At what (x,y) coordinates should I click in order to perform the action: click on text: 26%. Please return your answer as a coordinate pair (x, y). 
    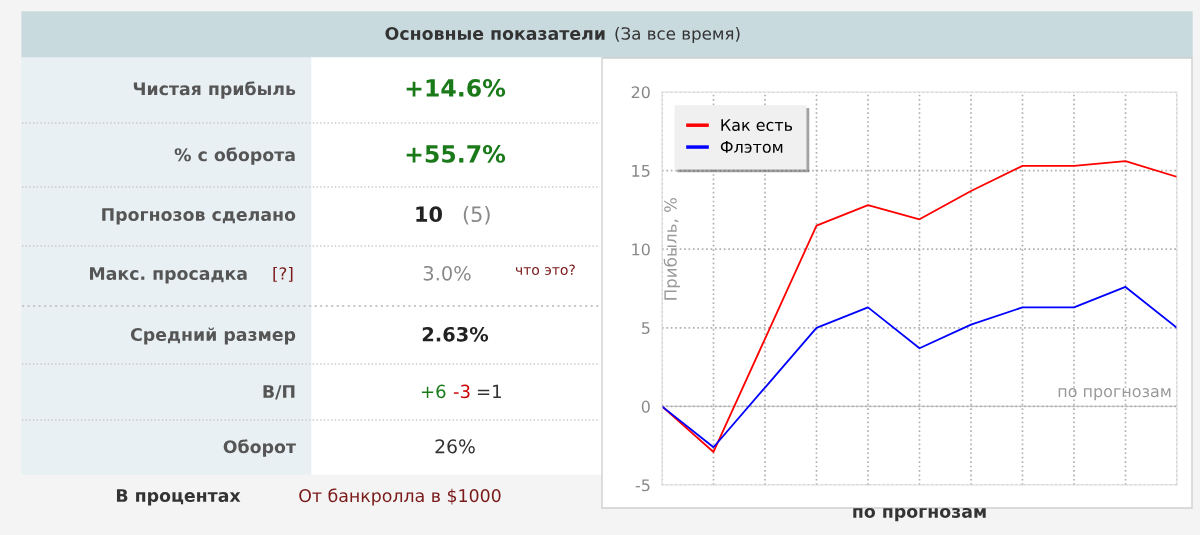
    Looking at the image, I should click on (455, 446).